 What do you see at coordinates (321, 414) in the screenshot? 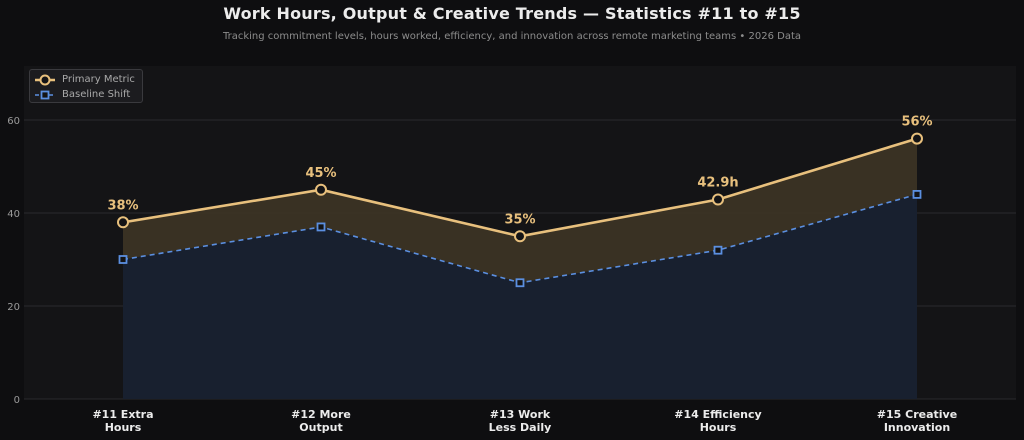
I see `x-tick-label: #12 More` at bounding box center [321, 414].